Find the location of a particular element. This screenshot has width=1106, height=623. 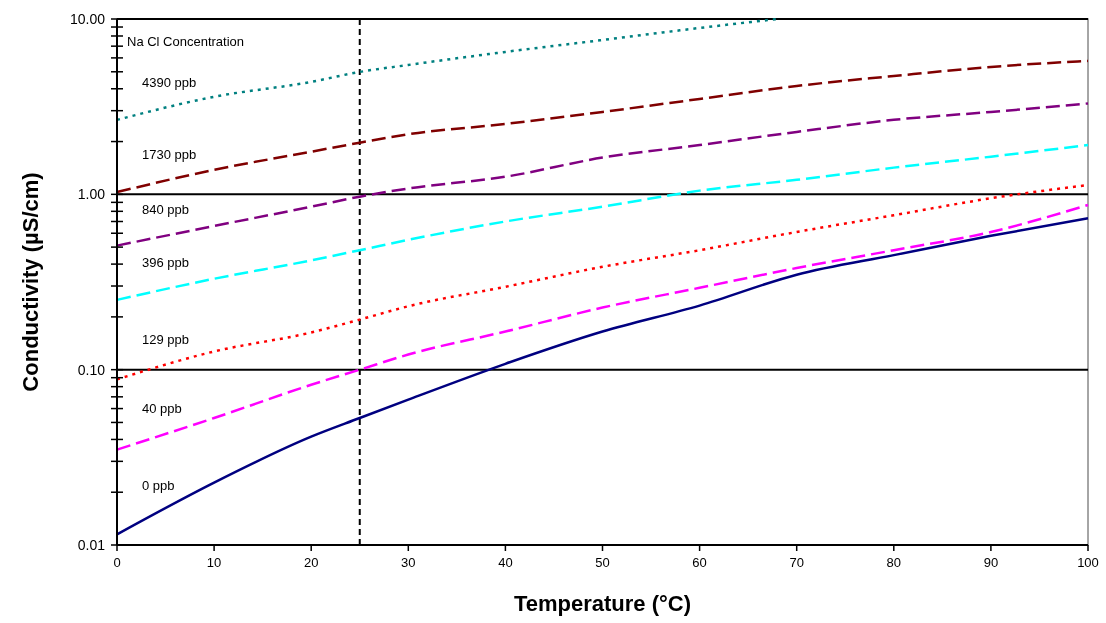

line-series is located at coordinates (447, 69).